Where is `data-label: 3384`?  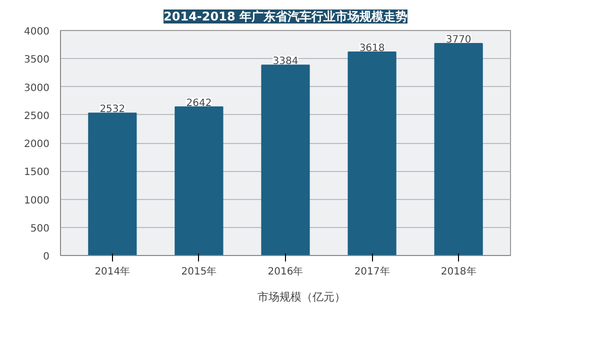
data-label: 3384 is located at coordinates (285, 62).